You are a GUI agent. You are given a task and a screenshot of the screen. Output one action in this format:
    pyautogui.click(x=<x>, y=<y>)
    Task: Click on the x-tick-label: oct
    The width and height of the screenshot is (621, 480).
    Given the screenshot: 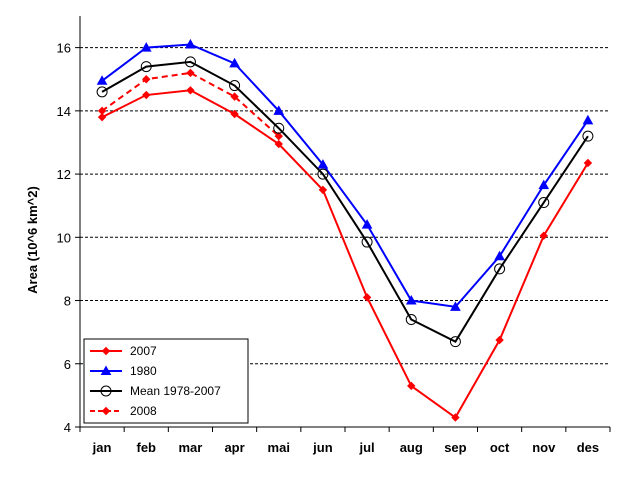 What is the action you would take?
    pyautogui.click(x=500, y=447)
    